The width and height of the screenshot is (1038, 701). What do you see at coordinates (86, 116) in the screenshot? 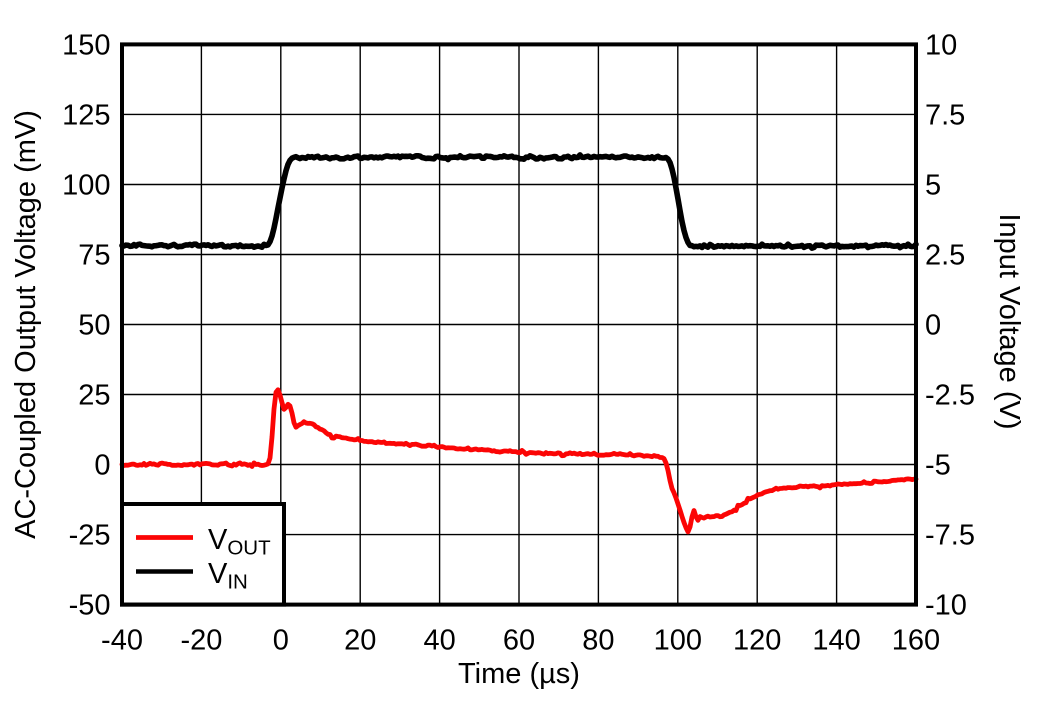
I see `svg-text: 125` at bounding box center [86, 116].